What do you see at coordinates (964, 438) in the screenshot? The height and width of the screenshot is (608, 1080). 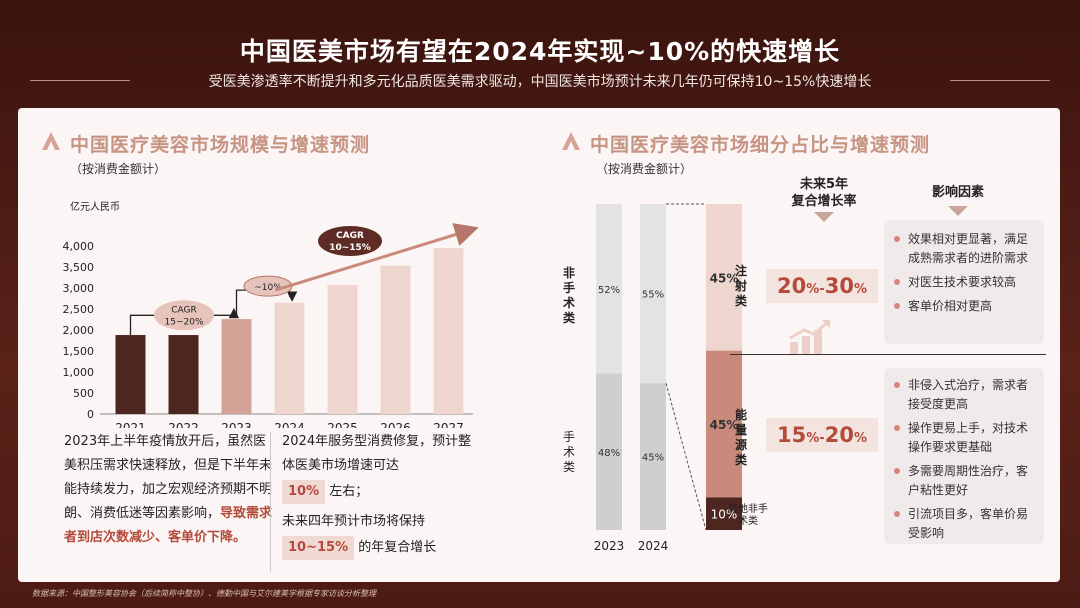 I see `factor-item: 操作更易上手，对技术操作要求更基础` at bounding box center [964, 438].